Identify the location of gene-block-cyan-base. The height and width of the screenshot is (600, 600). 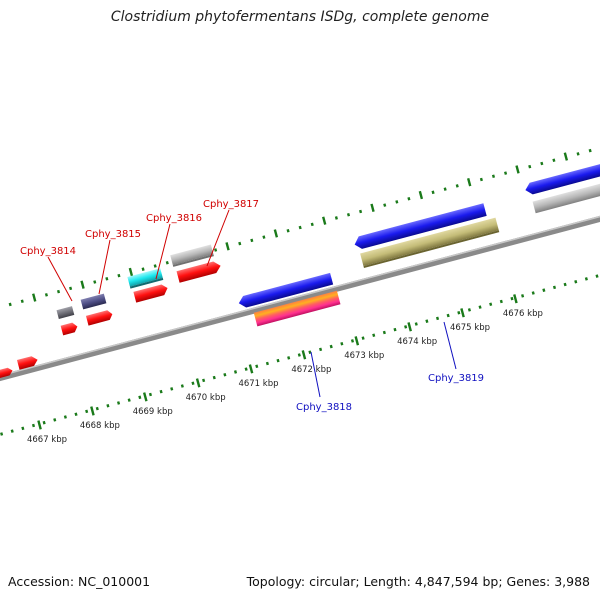
(146, 283).